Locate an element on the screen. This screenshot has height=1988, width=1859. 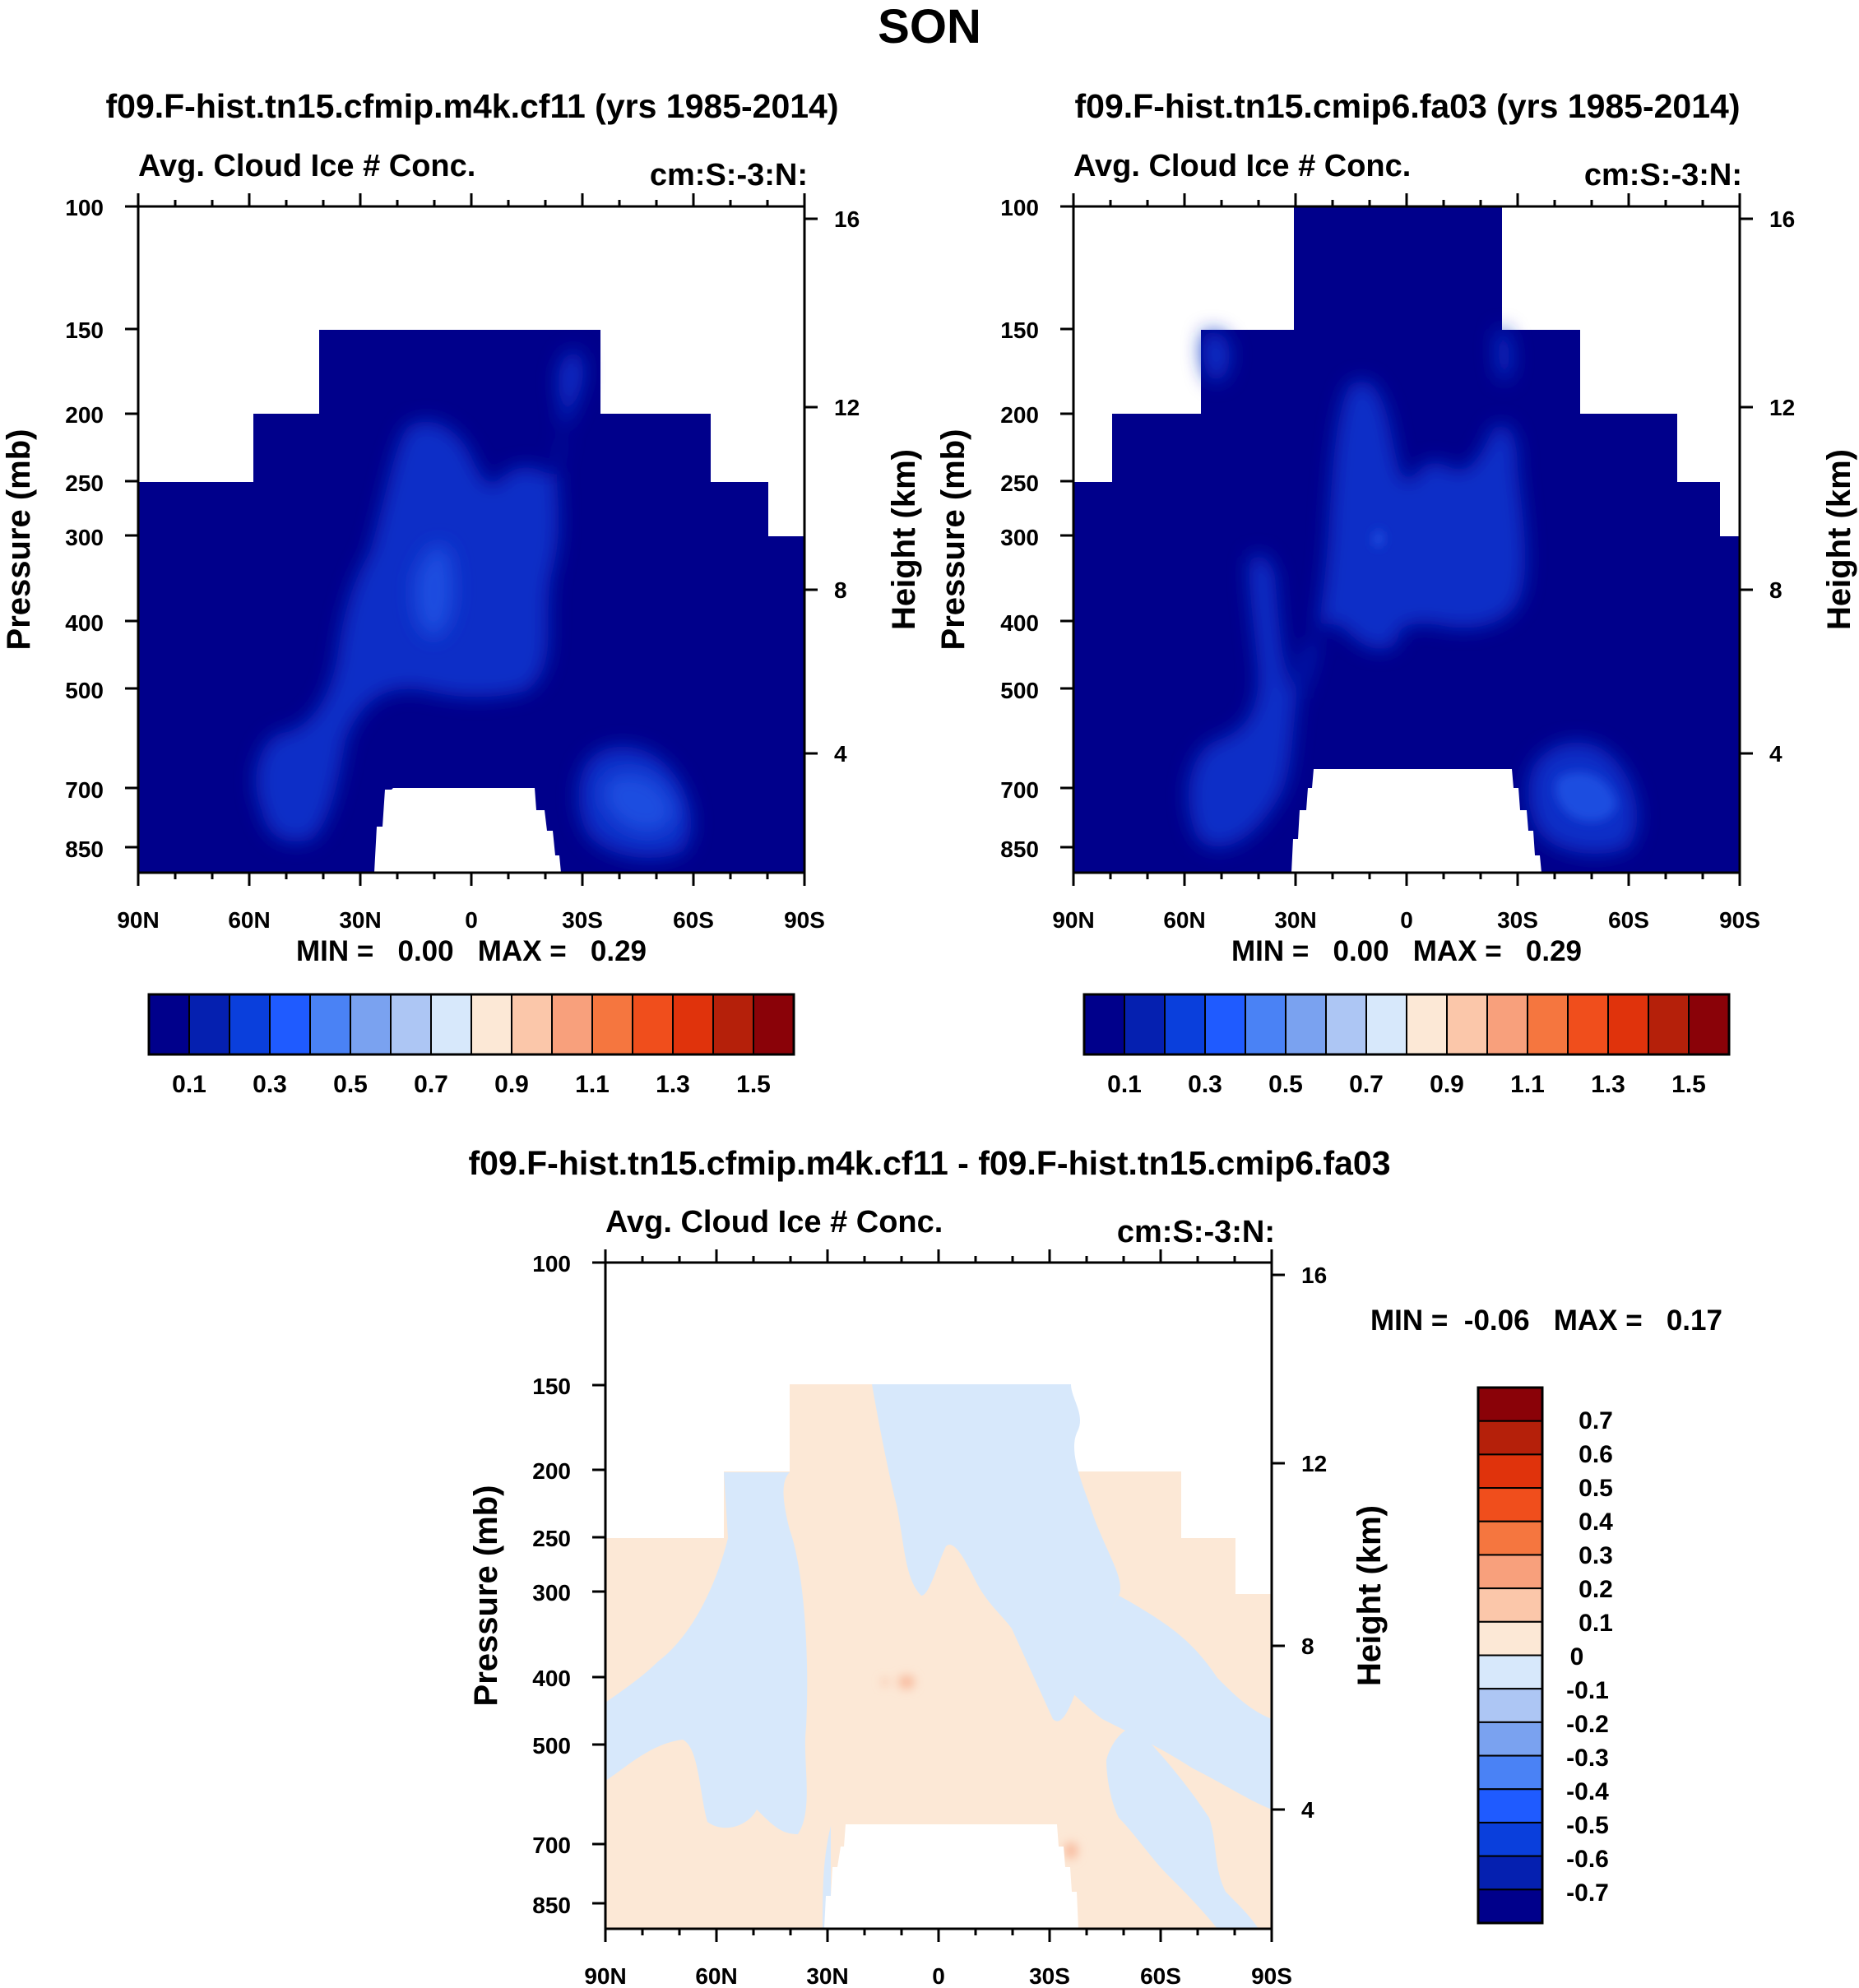
panel-fa03-ytick: 700 is located at coordinates (1019, 790).